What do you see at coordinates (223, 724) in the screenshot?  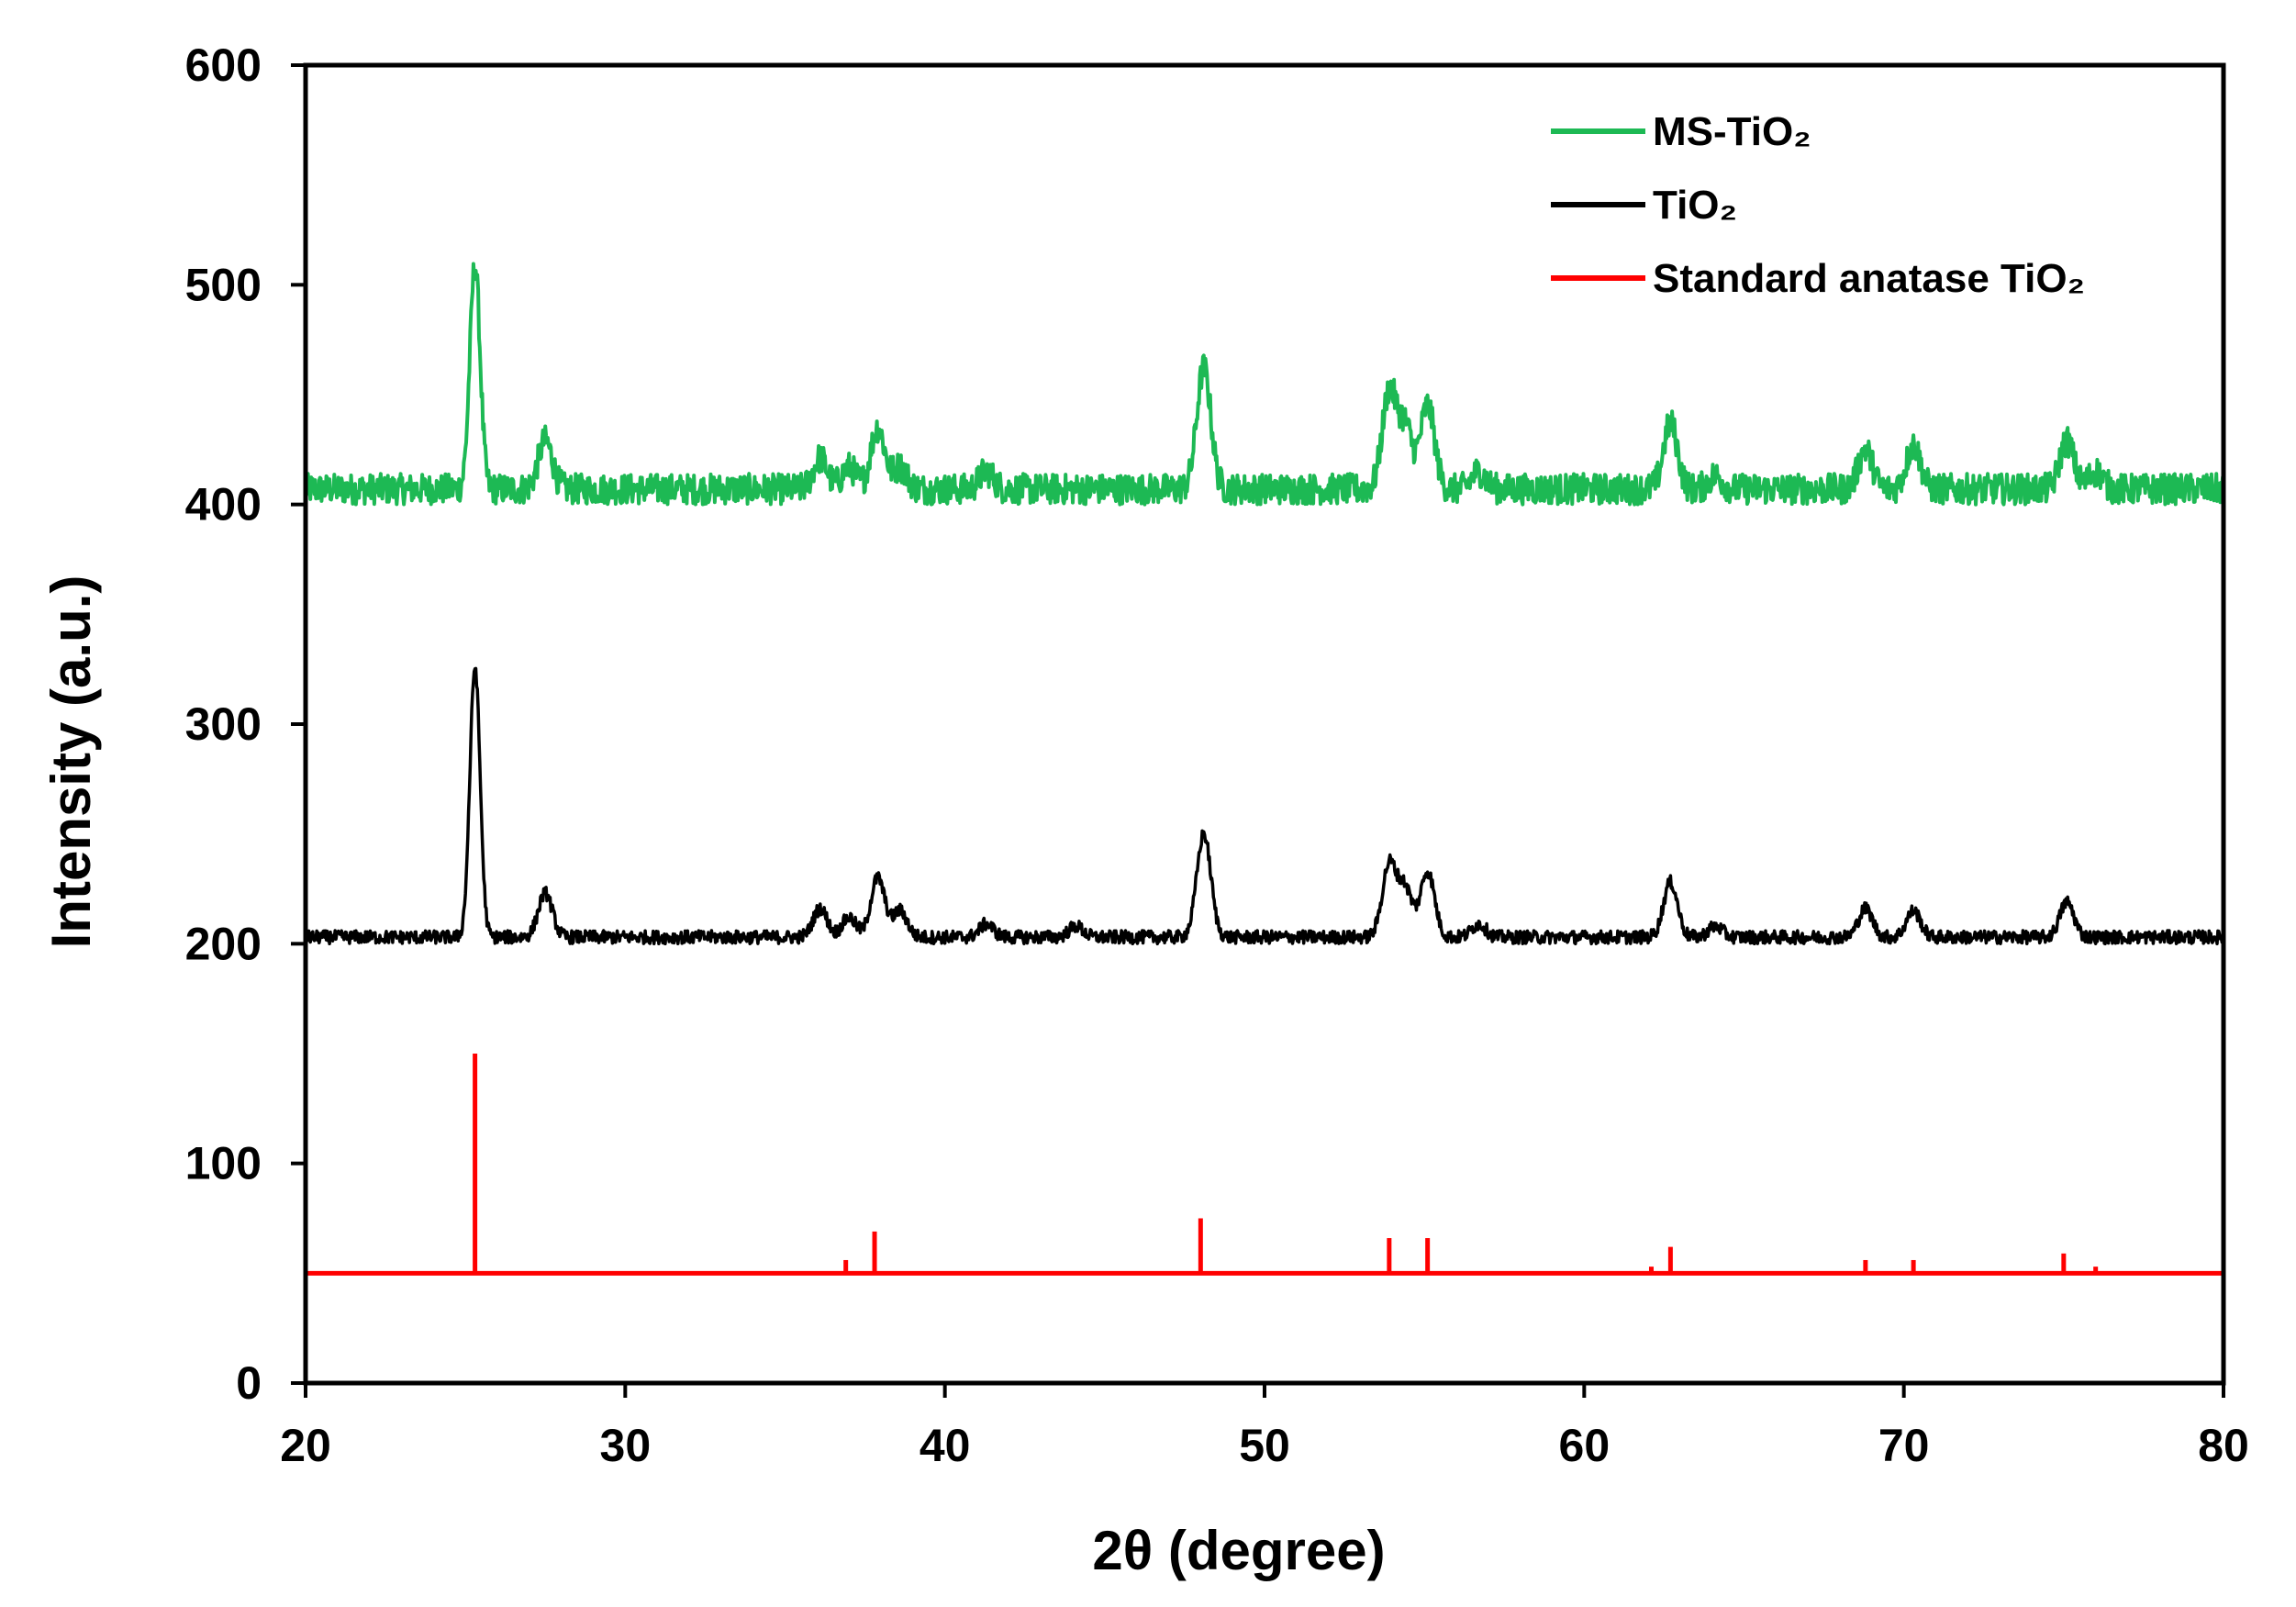 I see `y-tick-label: 300` at bounding box center [223, 724].